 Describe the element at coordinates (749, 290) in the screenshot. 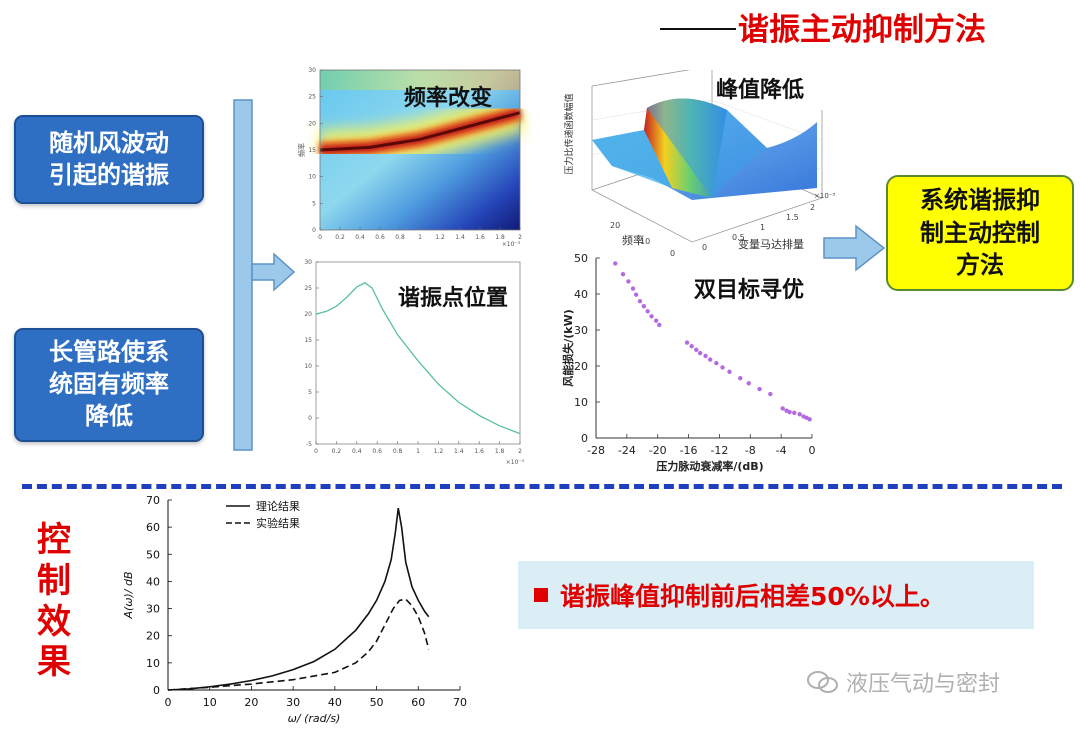

I see `annotation-bi-objective: 双目标寻优` at that location.